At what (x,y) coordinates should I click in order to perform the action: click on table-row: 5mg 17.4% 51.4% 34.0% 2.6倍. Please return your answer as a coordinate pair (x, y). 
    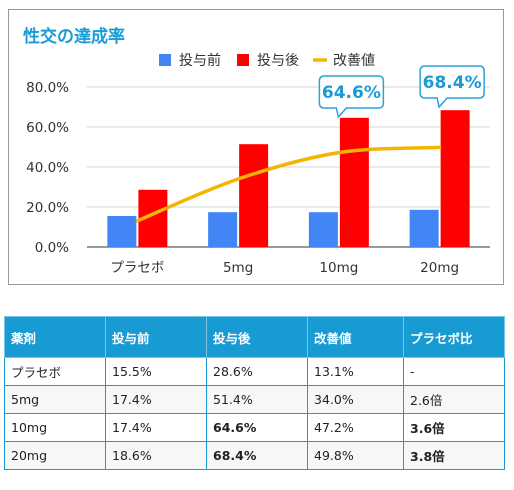
    Looking at the image, I should click on (254, 399).